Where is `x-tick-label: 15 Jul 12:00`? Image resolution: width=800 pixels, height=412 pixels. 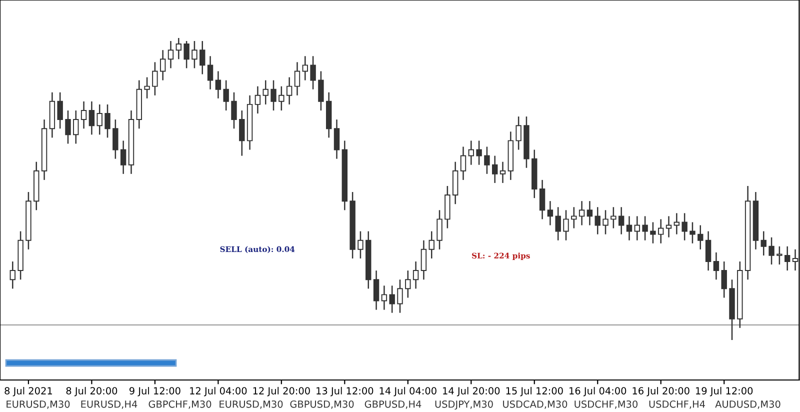 x-tick-label: 15 Jul 12:00 is located at coordinates (534, 391).